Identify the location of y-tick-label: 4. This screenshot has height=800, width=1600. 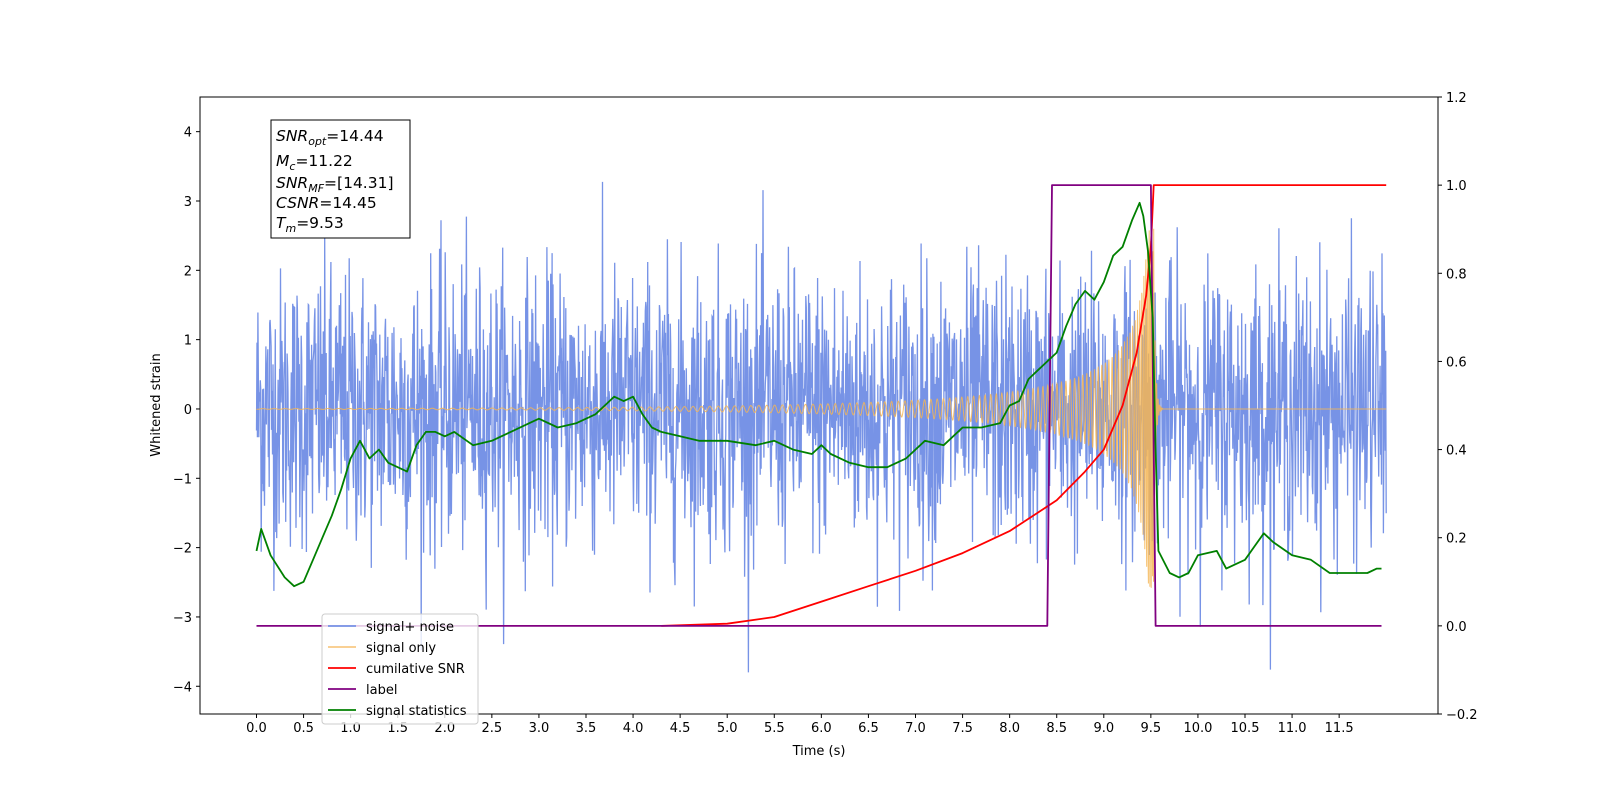
(188, 133).